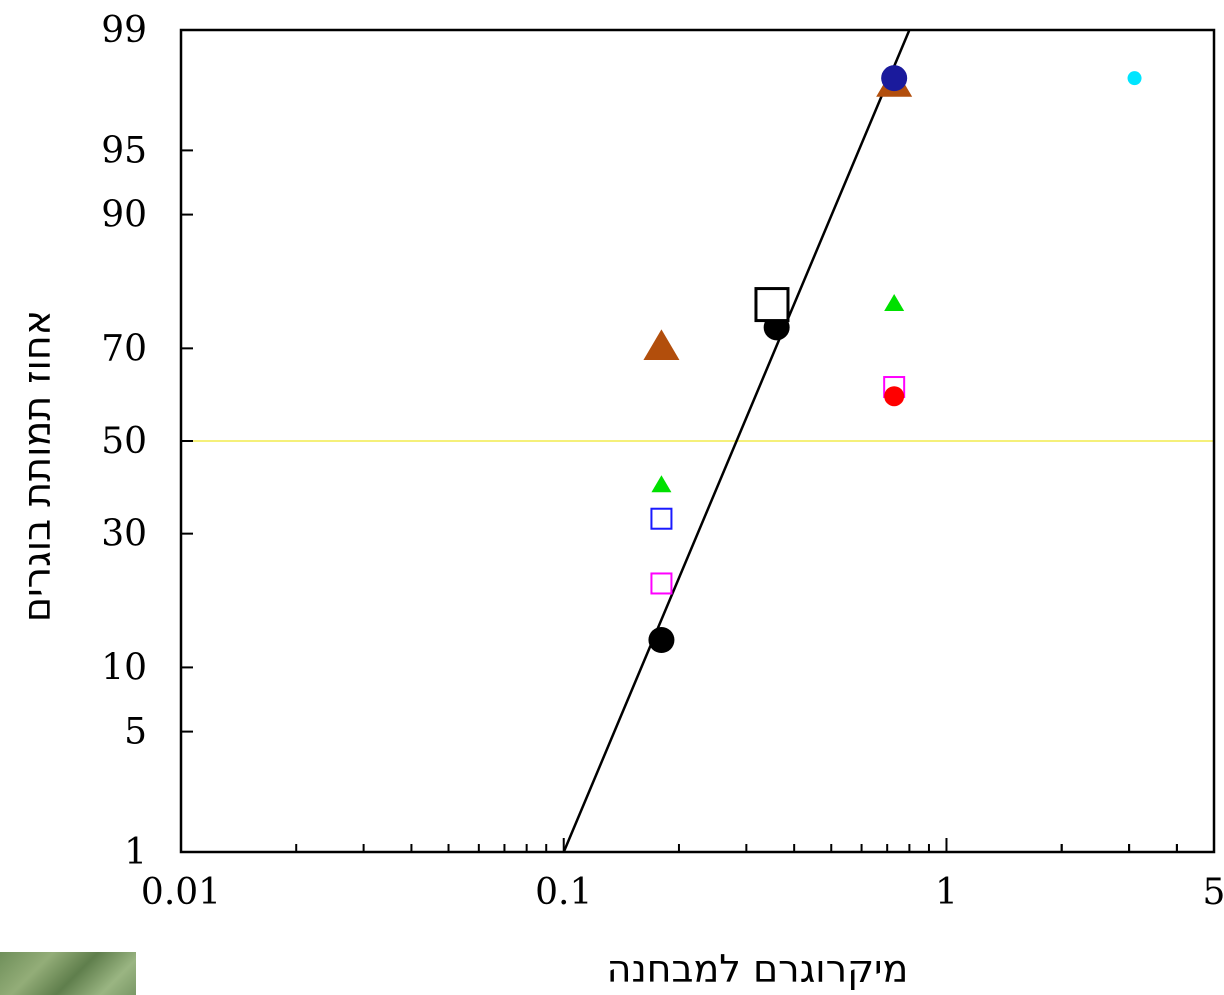 This screenshot has height=995, width=1224. I want to click on y-tick-label: 10, so click(124, 667).